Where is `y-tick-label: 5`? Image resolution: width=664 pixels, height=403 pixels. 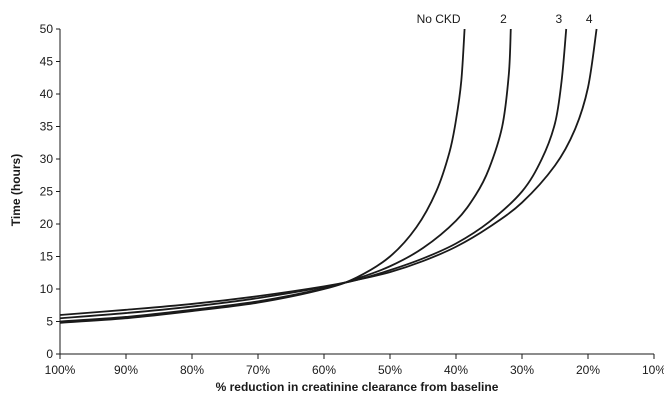
y-tick-label: 5 is located at coordinates (49, 322).